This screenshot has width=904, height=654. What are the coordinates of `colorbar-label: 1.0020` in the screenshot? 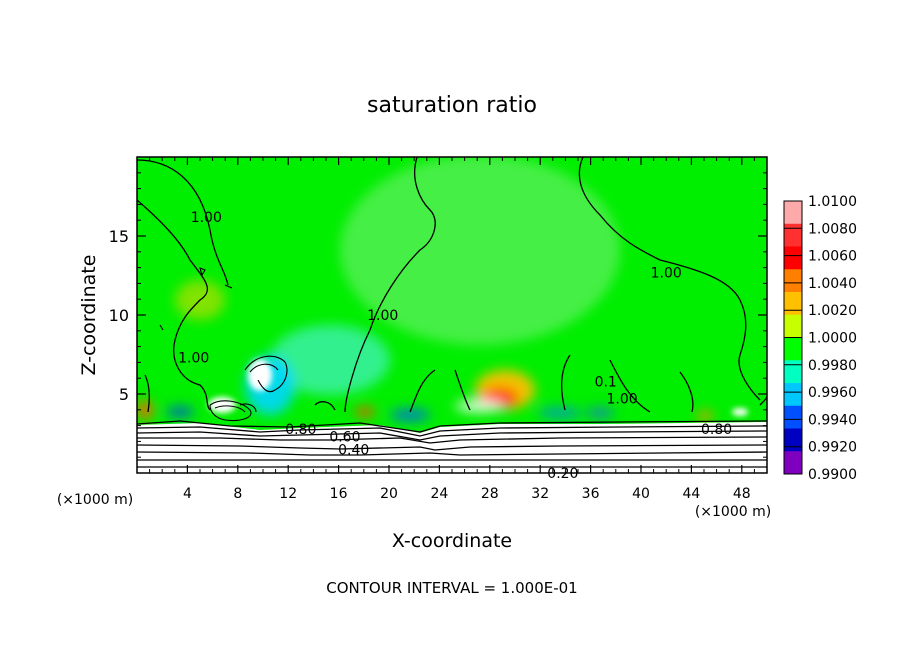 It's located at (832, 311).